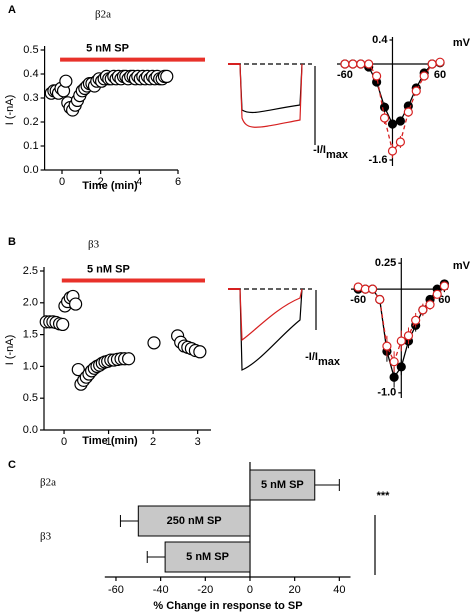 This screenshot has width=474, height=613. What do you see at coordinates (161, 590) in the screenshot?
I see `x-tick-label: -40` at bounding box center [161, 590].